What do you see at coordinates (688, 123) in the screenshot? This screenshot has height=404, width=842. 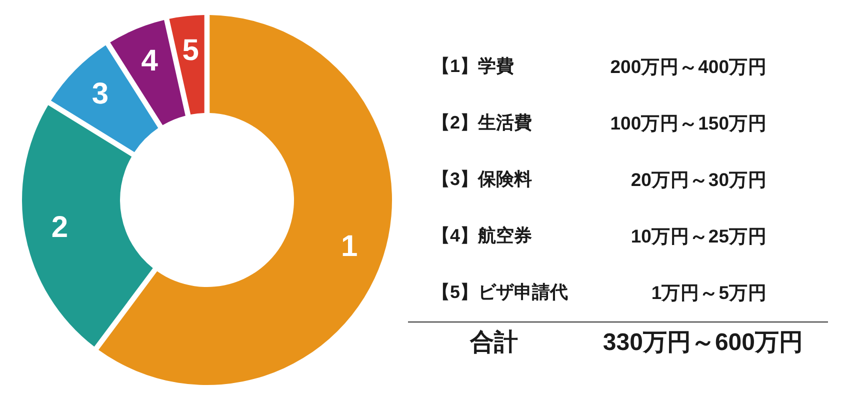 I see `text: 100万円～150万円` at bounding box center [688, 123].